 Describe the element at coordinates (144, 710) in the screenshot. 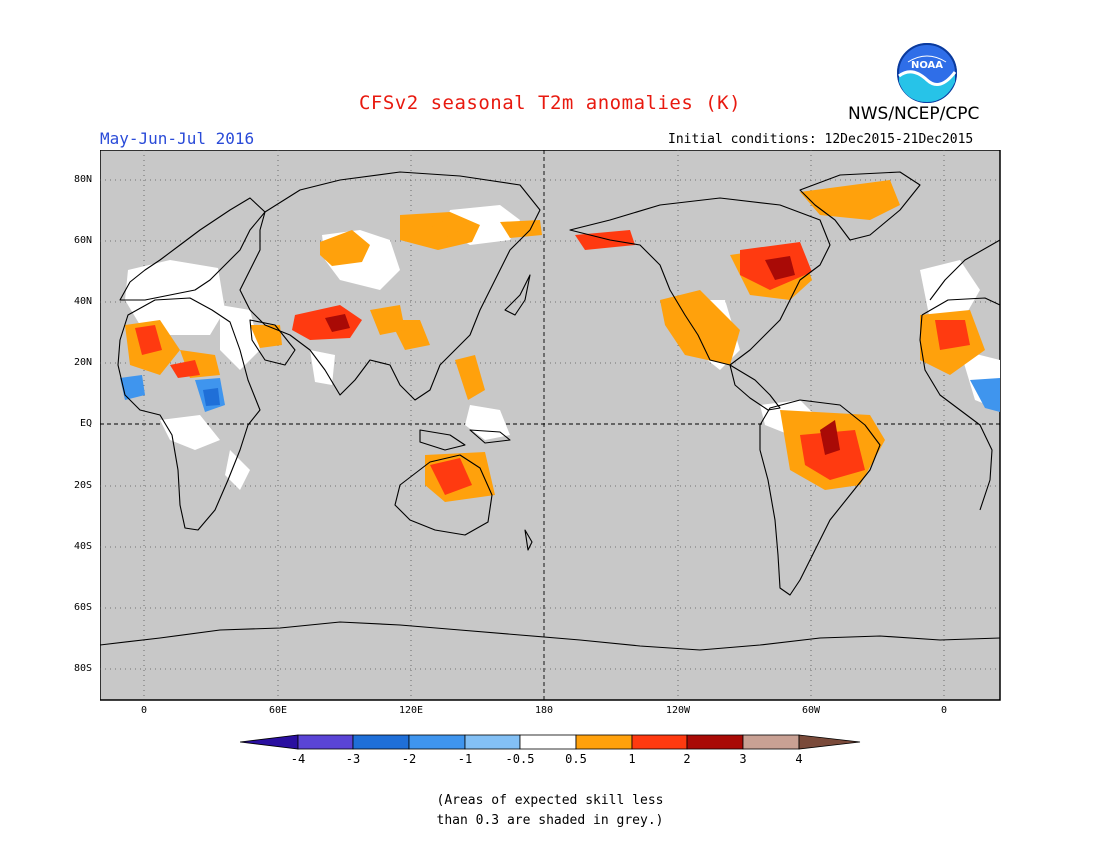

I see `lon-label-0: 0` at that location.